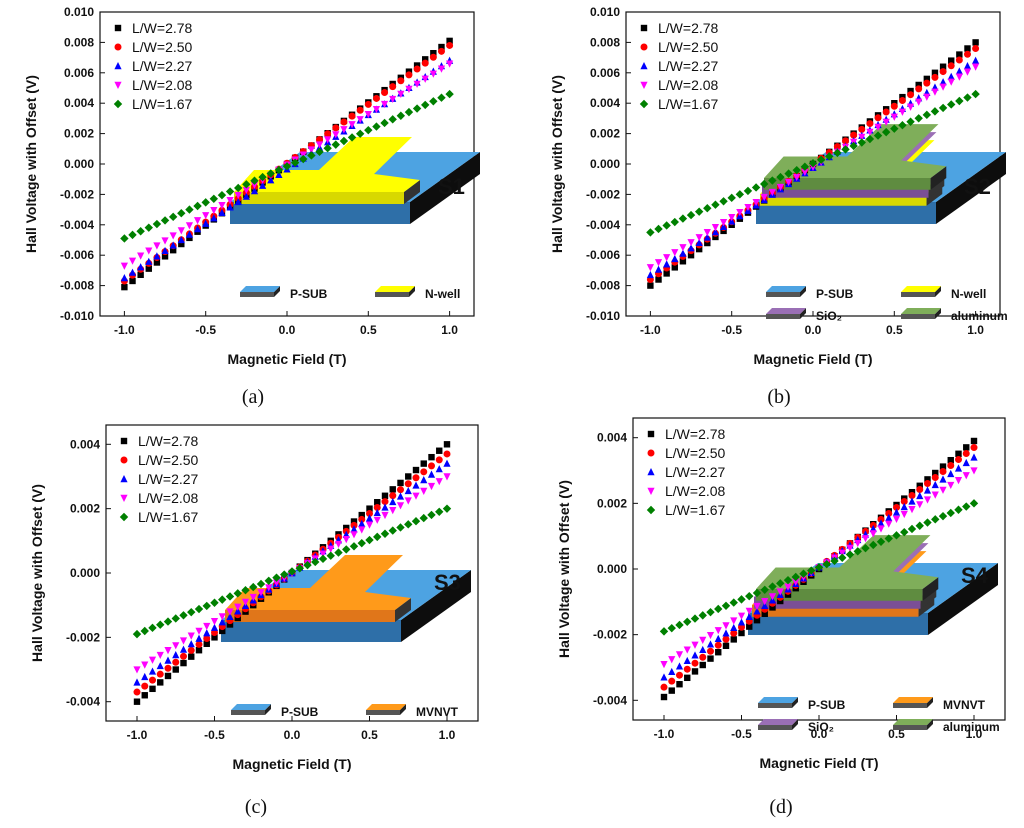  Describe the element at coordinates (605, 134) in the screenshot. I see `y-tick-label: 0.002` at that location.